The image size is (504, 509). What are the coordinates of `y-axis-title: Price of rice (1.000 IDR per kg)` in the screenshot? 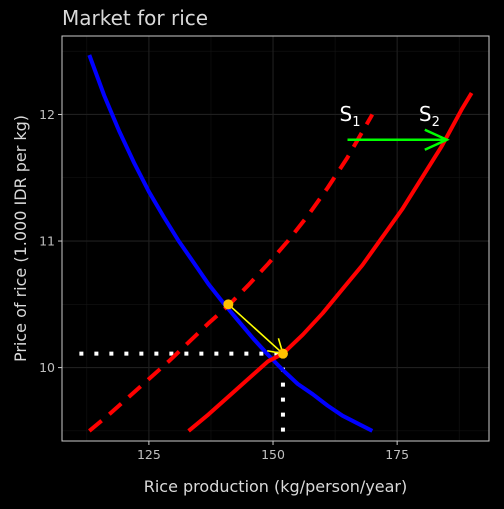 It's located at (20, 238).